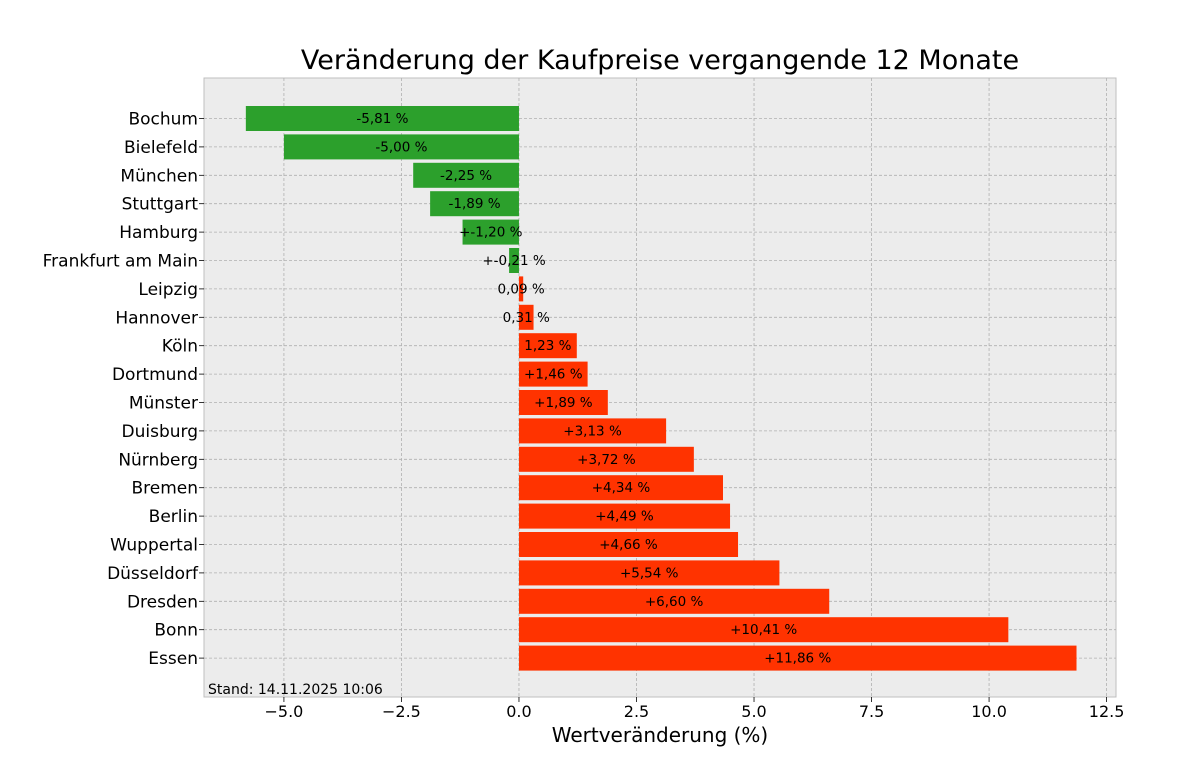  I want to click on bar-value-label: 0,31 %, so click(526, 318).